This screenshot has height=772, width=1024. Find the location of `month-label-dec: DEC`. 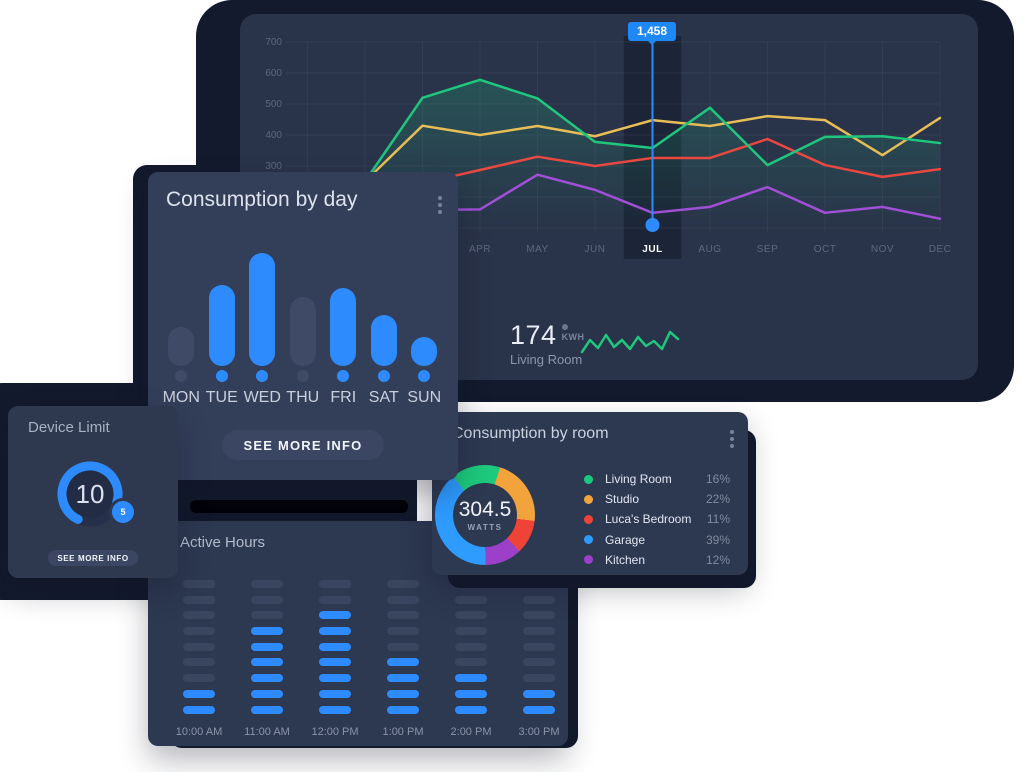

month-label-dec: DEC is located at coordinates (940, 249).